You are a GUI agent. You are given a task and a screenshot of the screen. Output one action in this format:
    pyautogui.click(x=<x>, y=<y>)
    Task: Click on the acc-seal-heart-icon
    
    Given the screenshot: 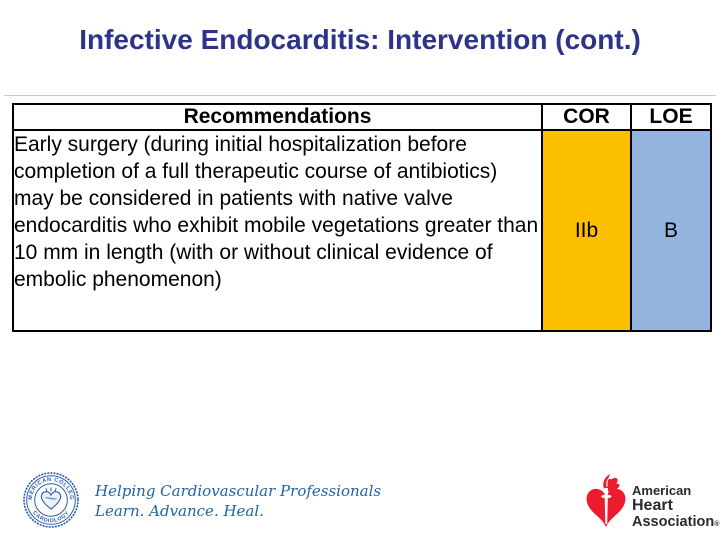 What is the action you would take?
    pyautogui.click(x=51, y=498)
    